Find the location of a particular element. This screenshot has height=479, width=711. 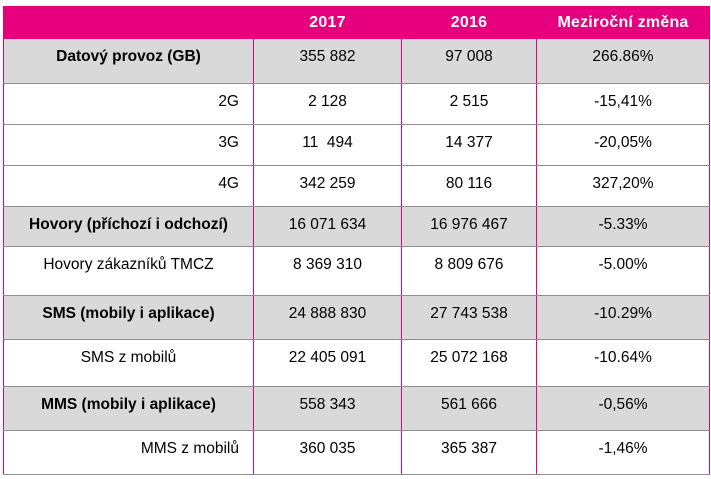

row-label: Hovory (příchozí i odchozí) is located at coordinates (128, 226).